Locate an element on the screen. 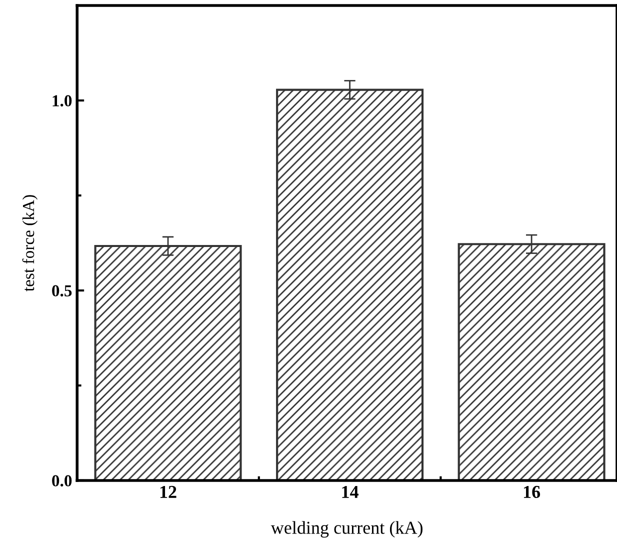 The image size is (617, 546). x-tick-label: 14 is located at coordinates (350, 492).